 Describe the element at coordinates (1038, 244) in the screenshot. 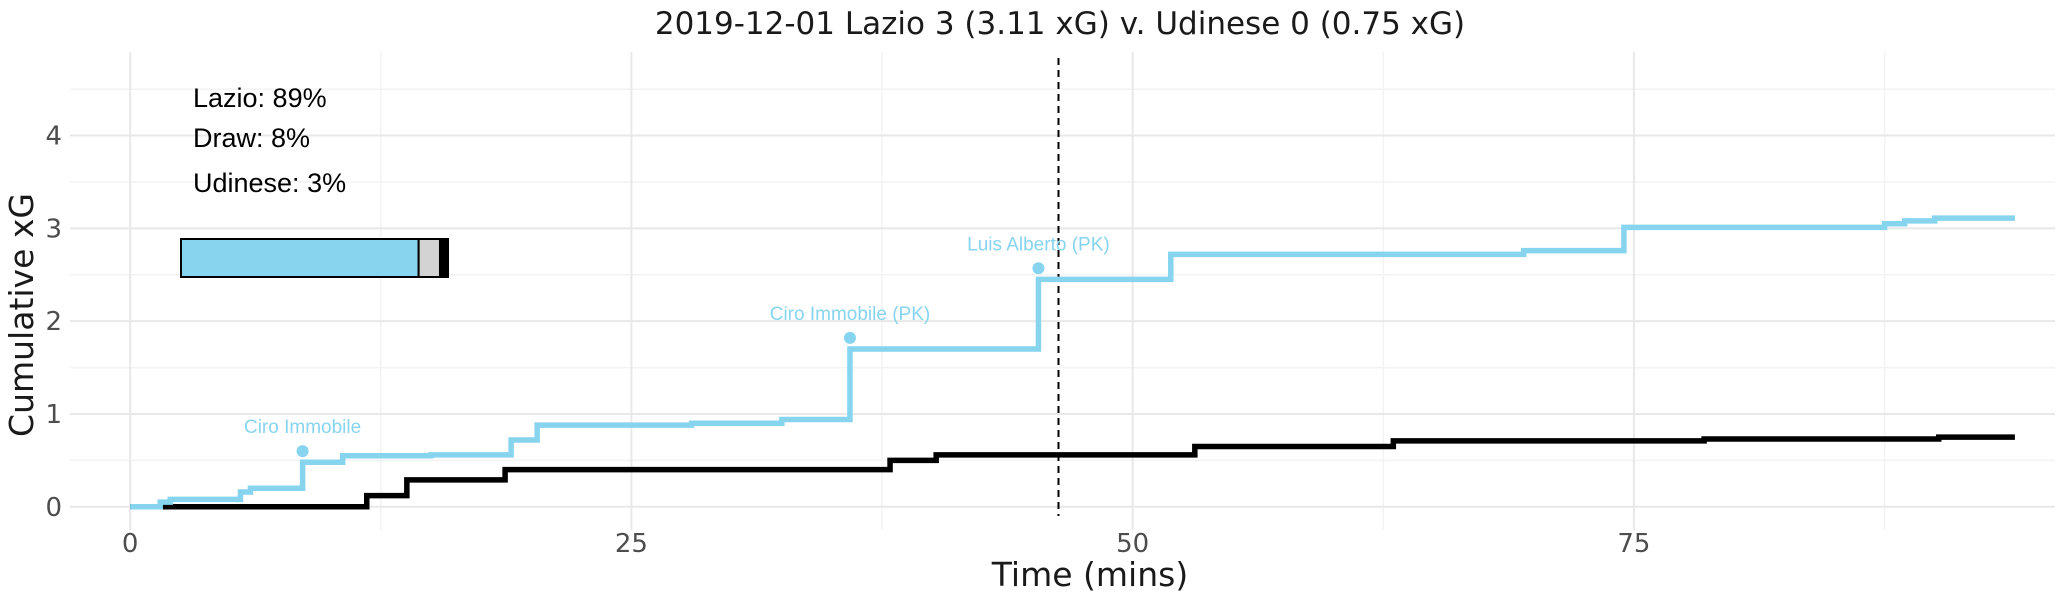

I see `goal-label: Luis Alberto (PK)` at that location.